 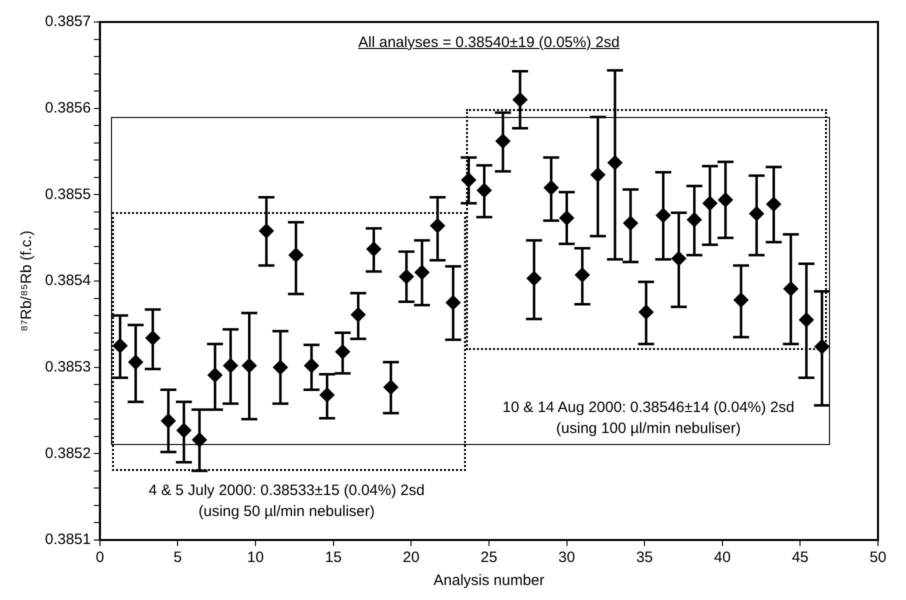 What do you see at coordinates (27, 281) in the screenshot?
I see `y-axis-title: ⁸⁷Rb/⁸⁵Rb (f.c.)` at bounding box center [27, 281].